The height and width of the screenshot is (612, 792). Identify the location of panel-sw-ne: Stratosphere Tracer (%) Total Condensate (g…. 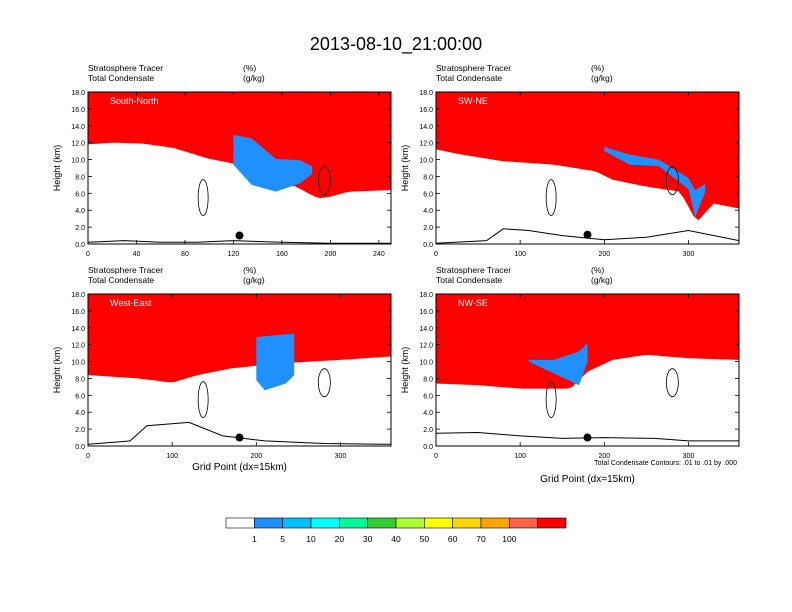
(570, 160).